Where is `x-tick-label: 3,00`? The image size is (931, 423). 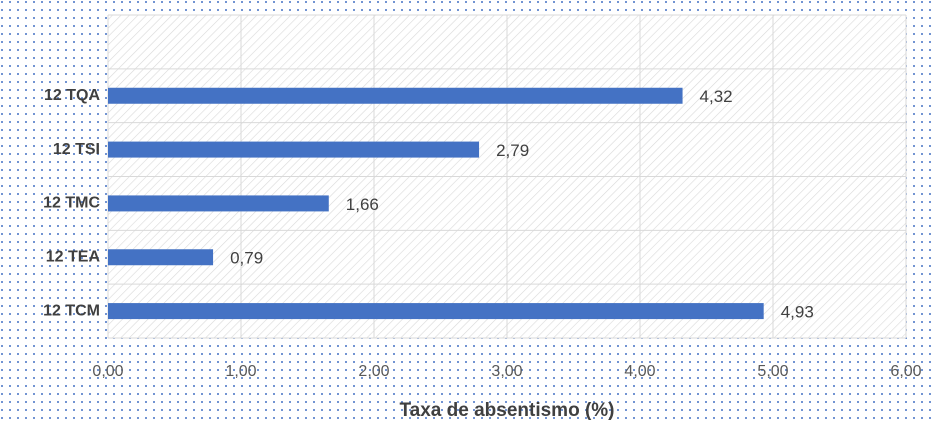
x-tick-label: 3,00 is located at coordinates (506, 371).